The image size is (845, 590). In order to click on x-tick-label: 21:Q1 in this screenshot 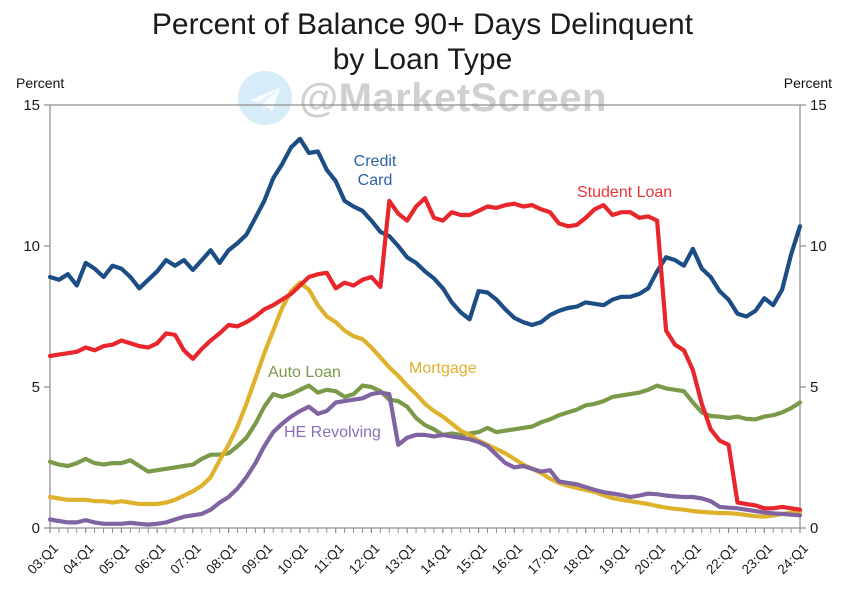, I will do `click(685, 559)`.